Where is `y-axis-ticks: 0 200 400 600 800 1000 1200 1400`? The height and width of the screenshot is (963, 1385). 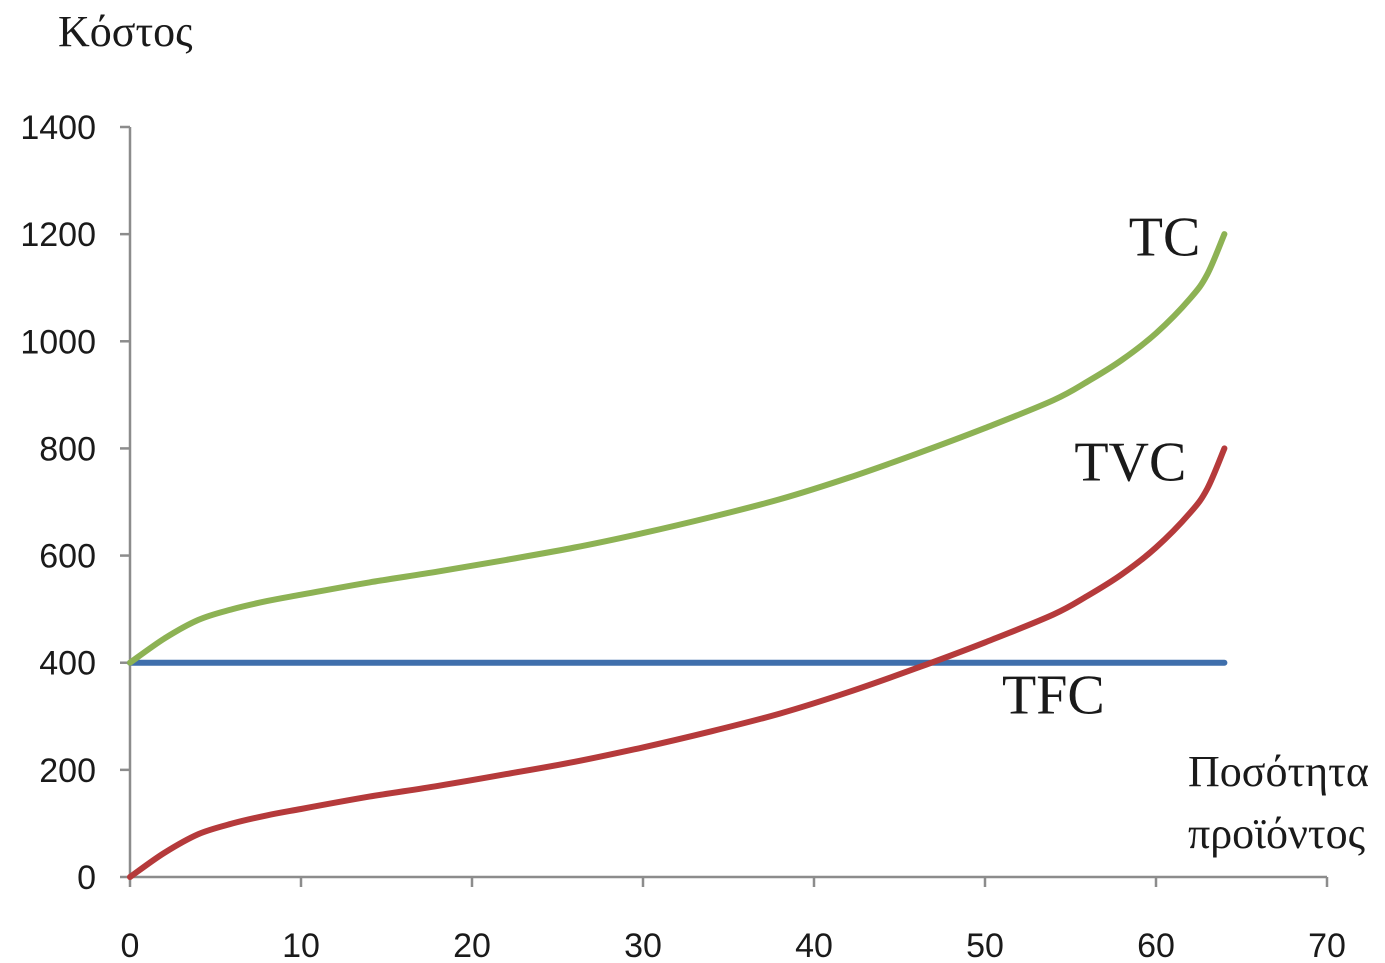
y-axis-ticks: 0 200 400 600 800 1000 1200 1400 is located at coordinates (75, 503).